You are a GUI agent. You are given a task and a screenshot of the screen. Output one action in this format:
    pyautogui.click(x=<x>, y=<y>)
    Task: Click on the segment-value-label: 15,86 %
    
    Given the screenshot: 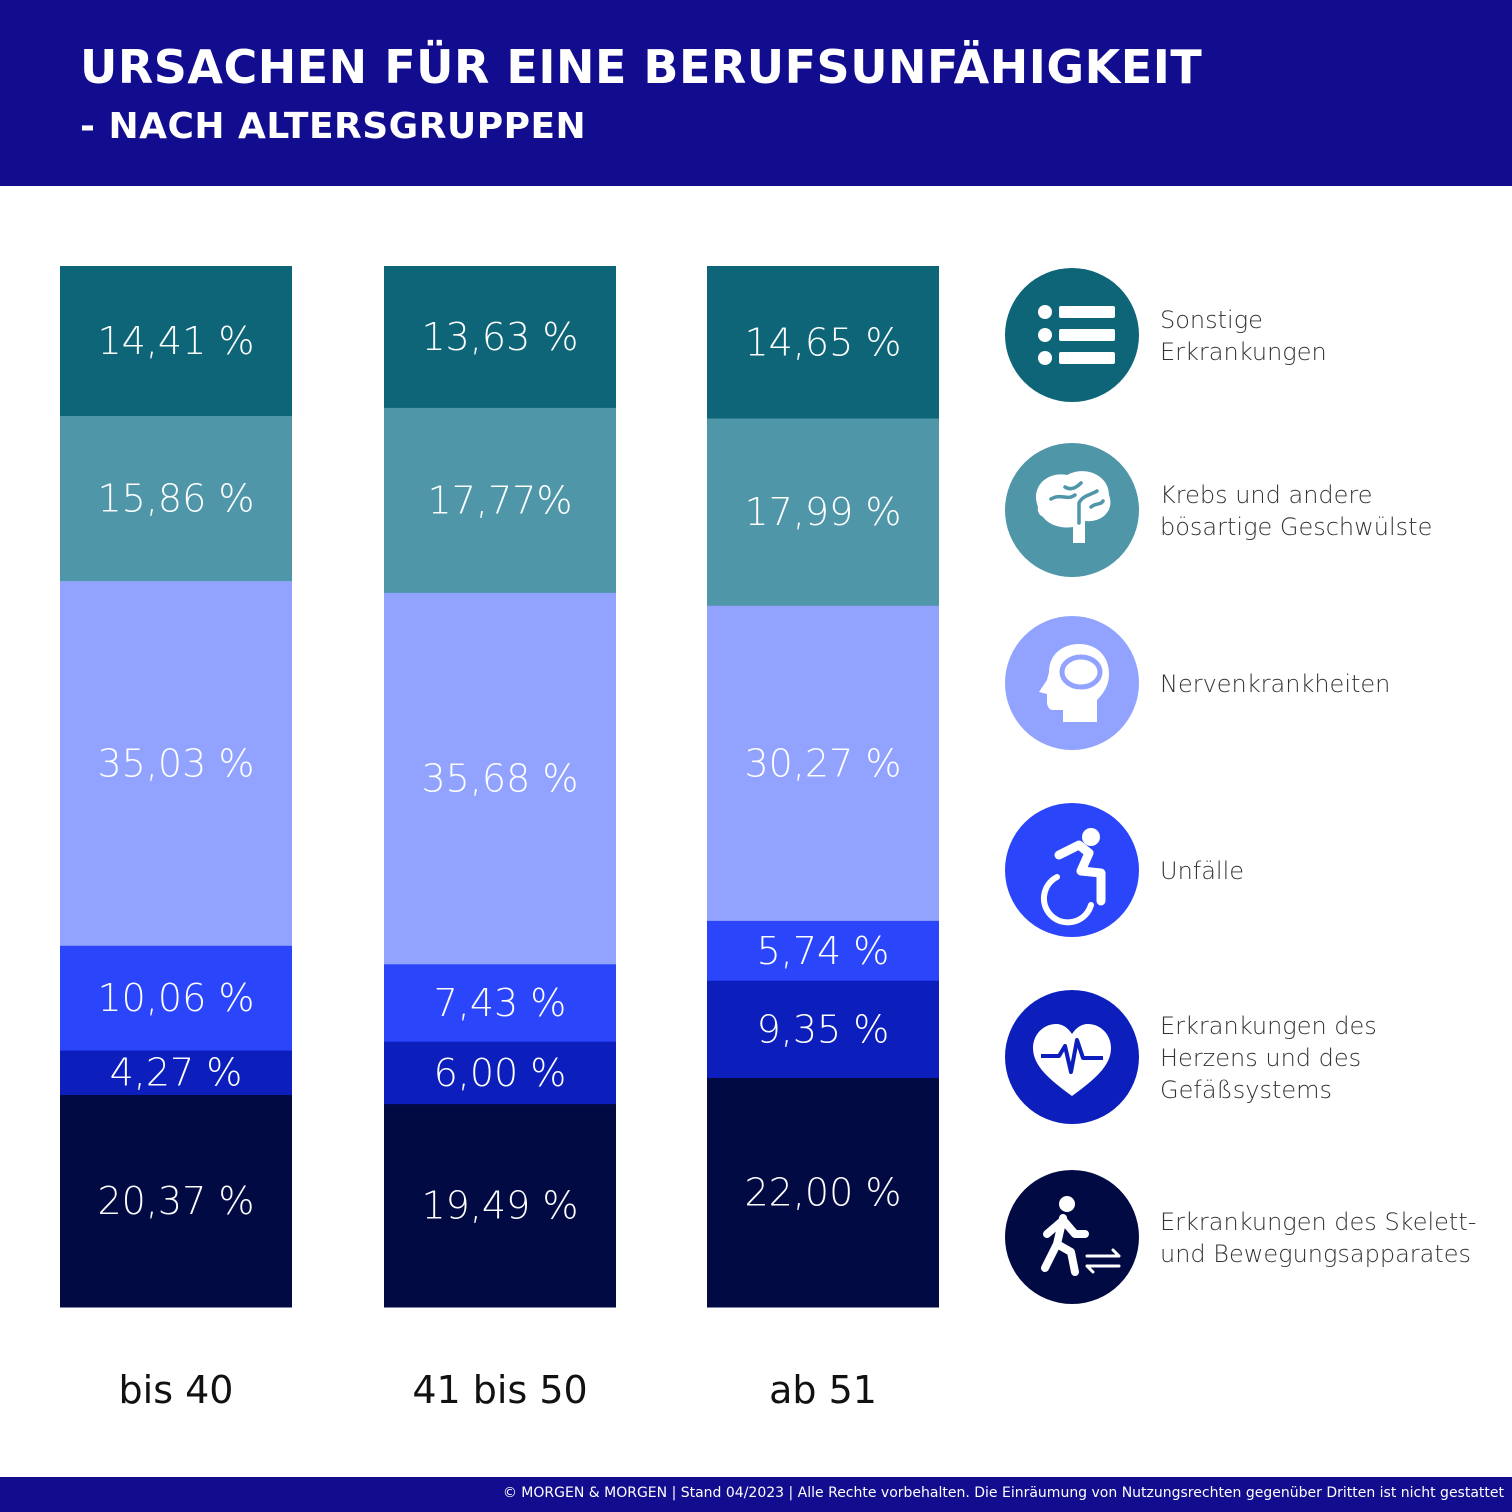 What is the action you would take?
    pyautogui.click(x=176, y=499)
    